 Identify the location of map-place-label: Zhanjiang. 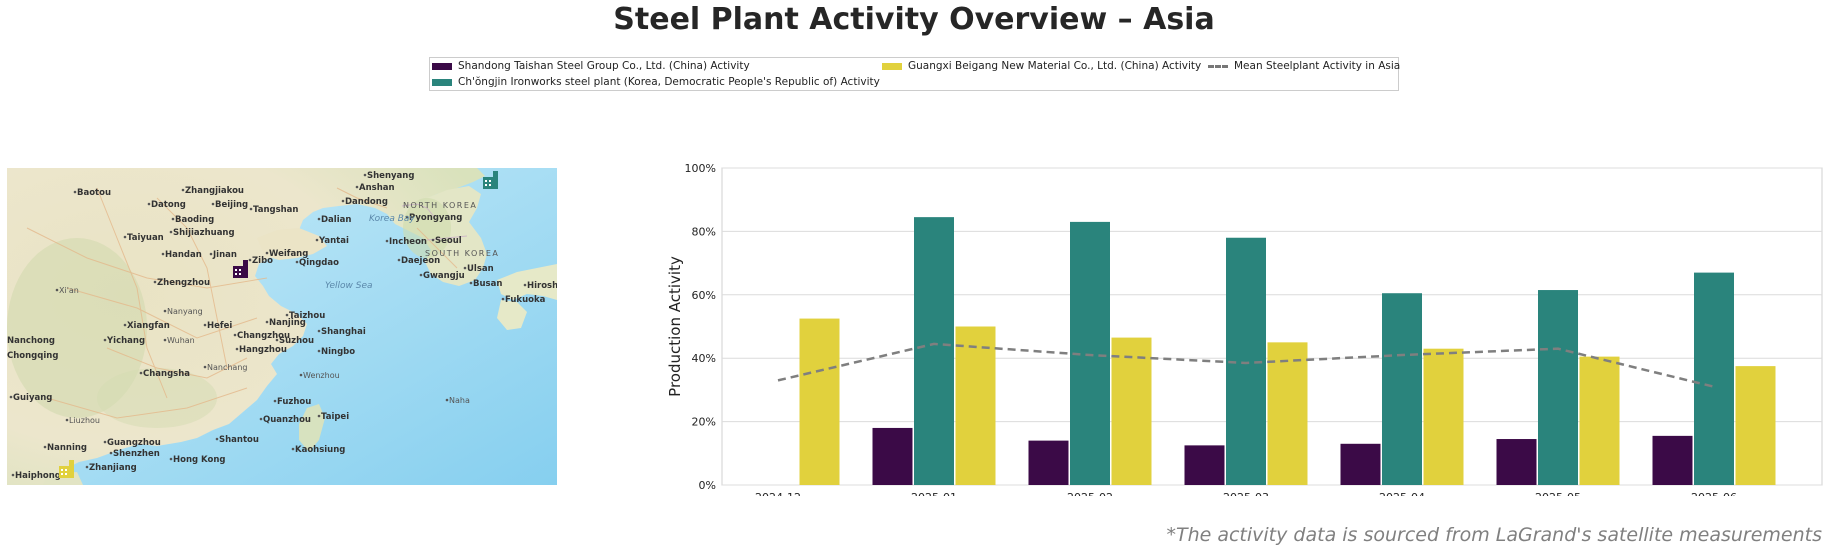
(113, 468).